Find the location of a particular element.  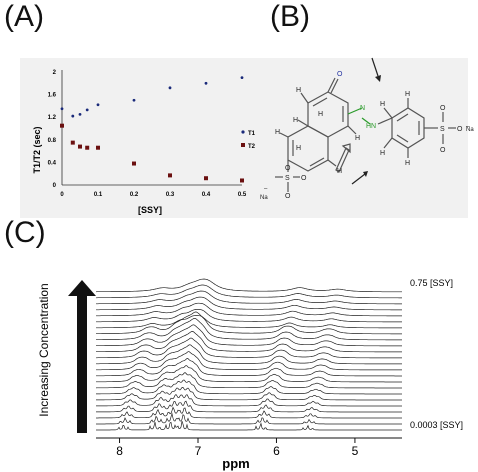

atom-o-carbonyl: O is located at coordinates (340, 74).